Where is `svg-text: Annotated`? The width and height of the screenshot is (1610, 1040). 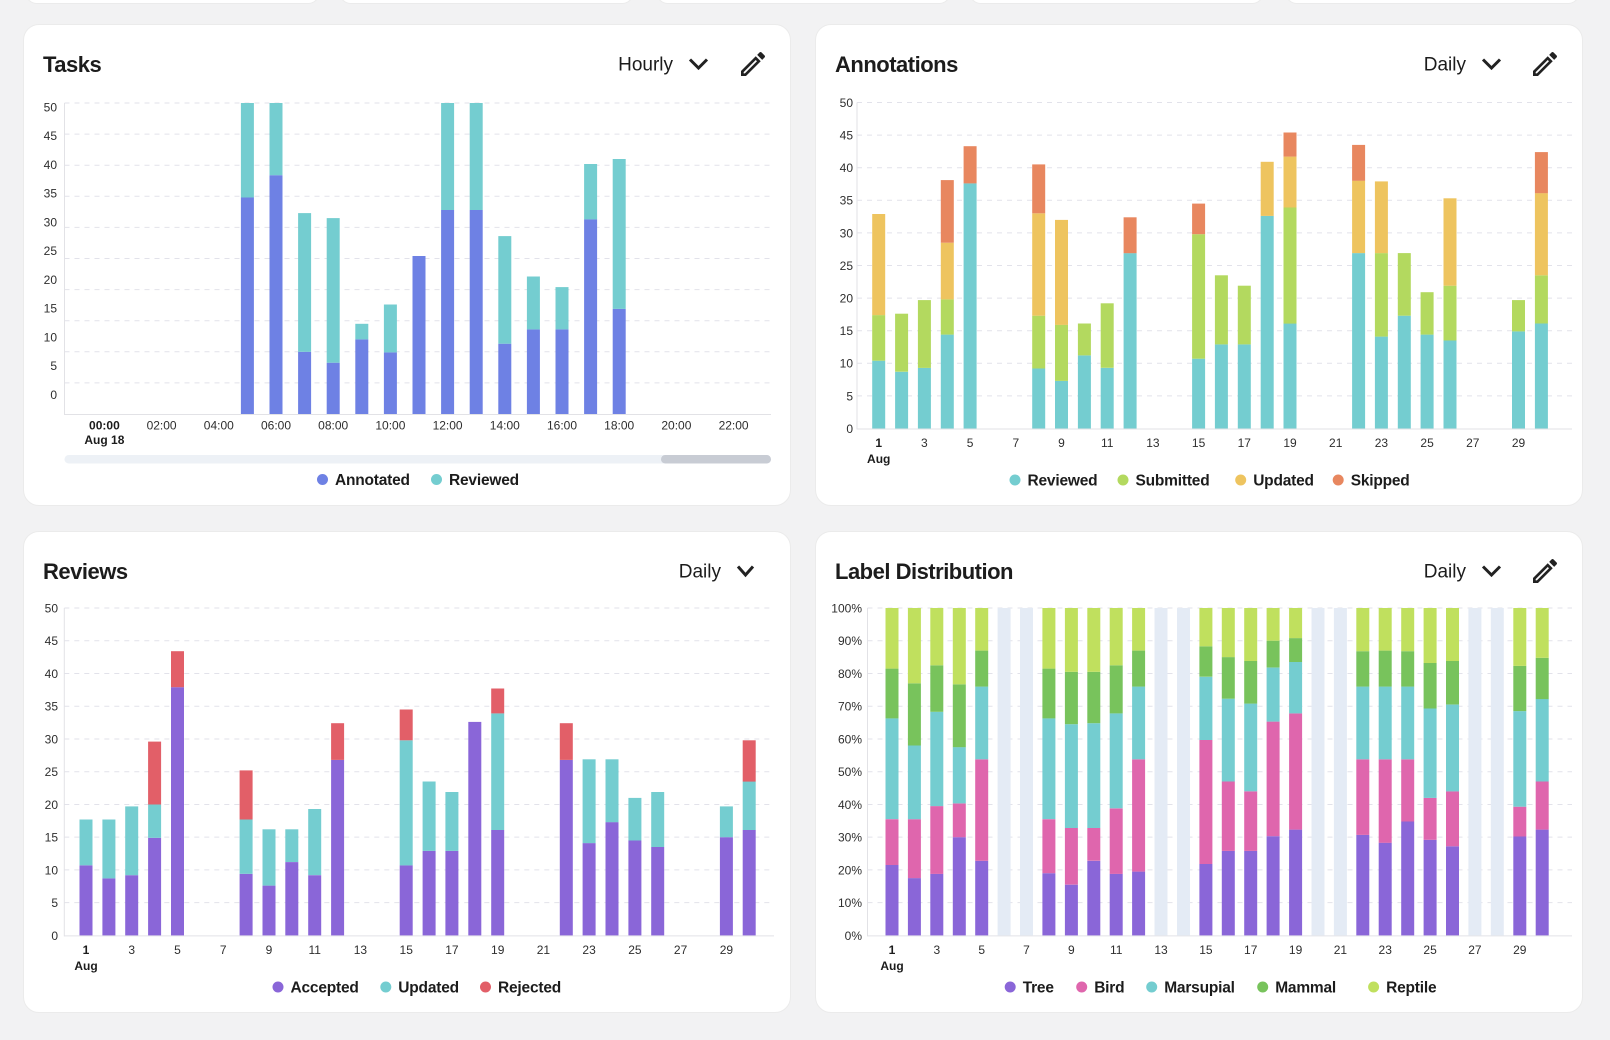
svg-text: Annotated is located at coordinates (372, 480).